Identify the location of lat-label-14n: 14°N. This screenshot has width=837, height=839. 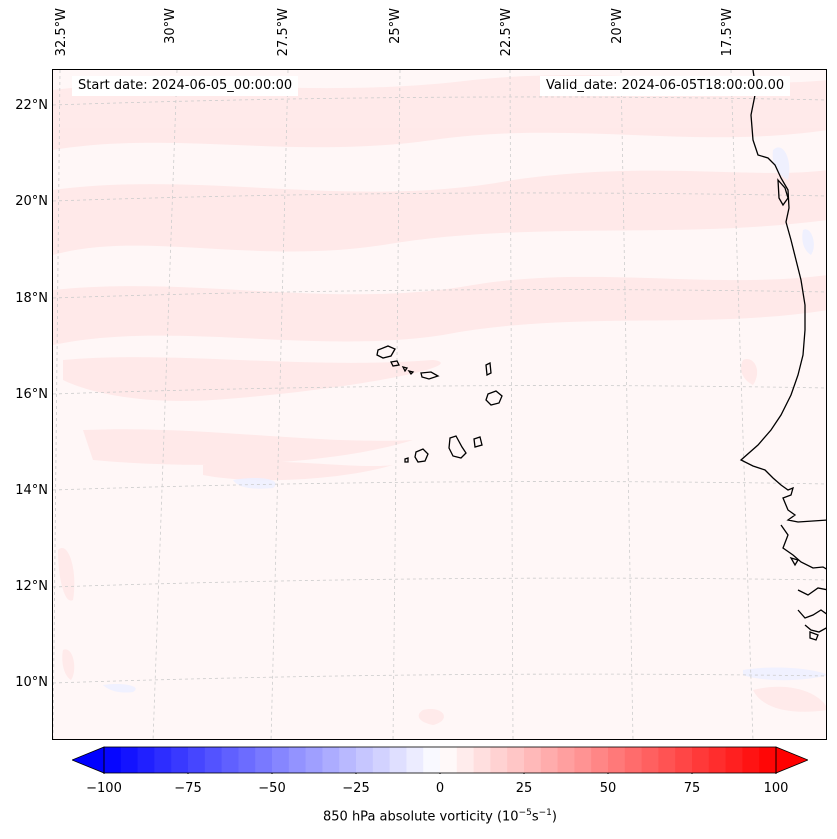
(31, 490).